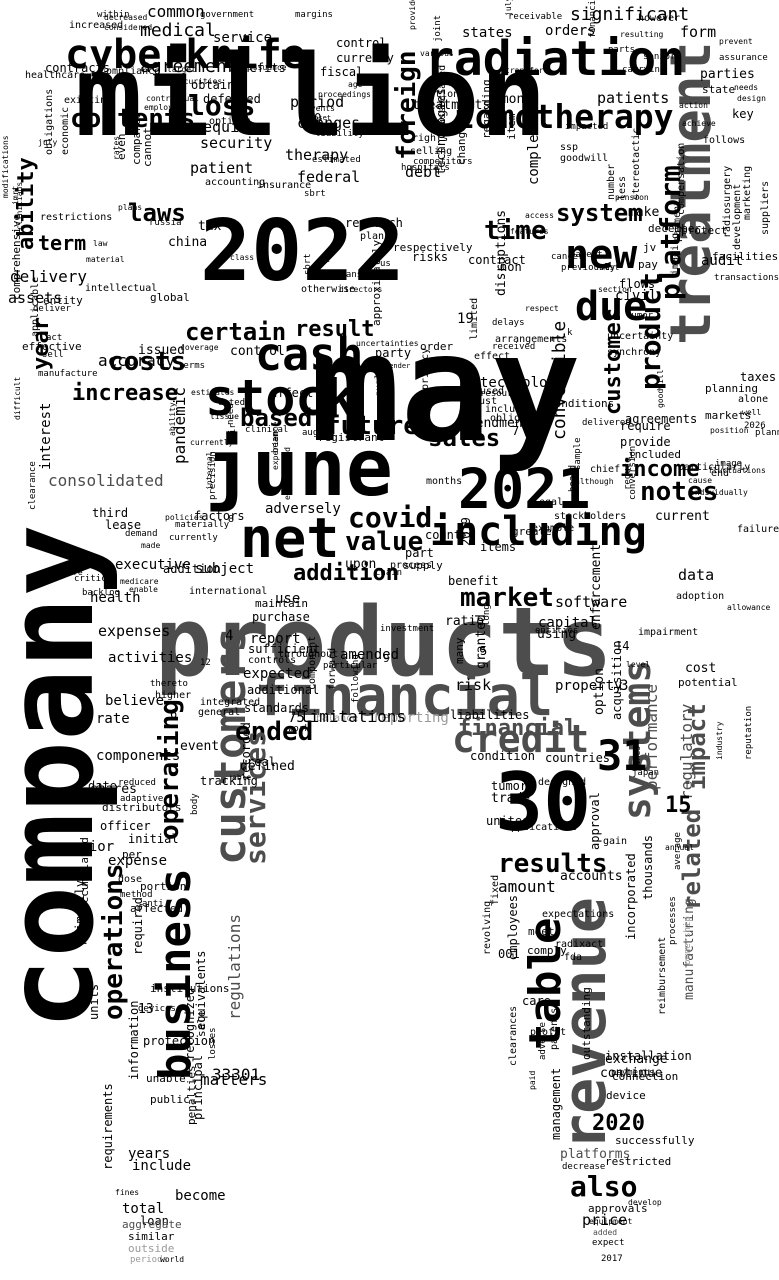  Describe the element at coordinates (661, 419) in the screenshot. I see `word-143: agreements` at that location.